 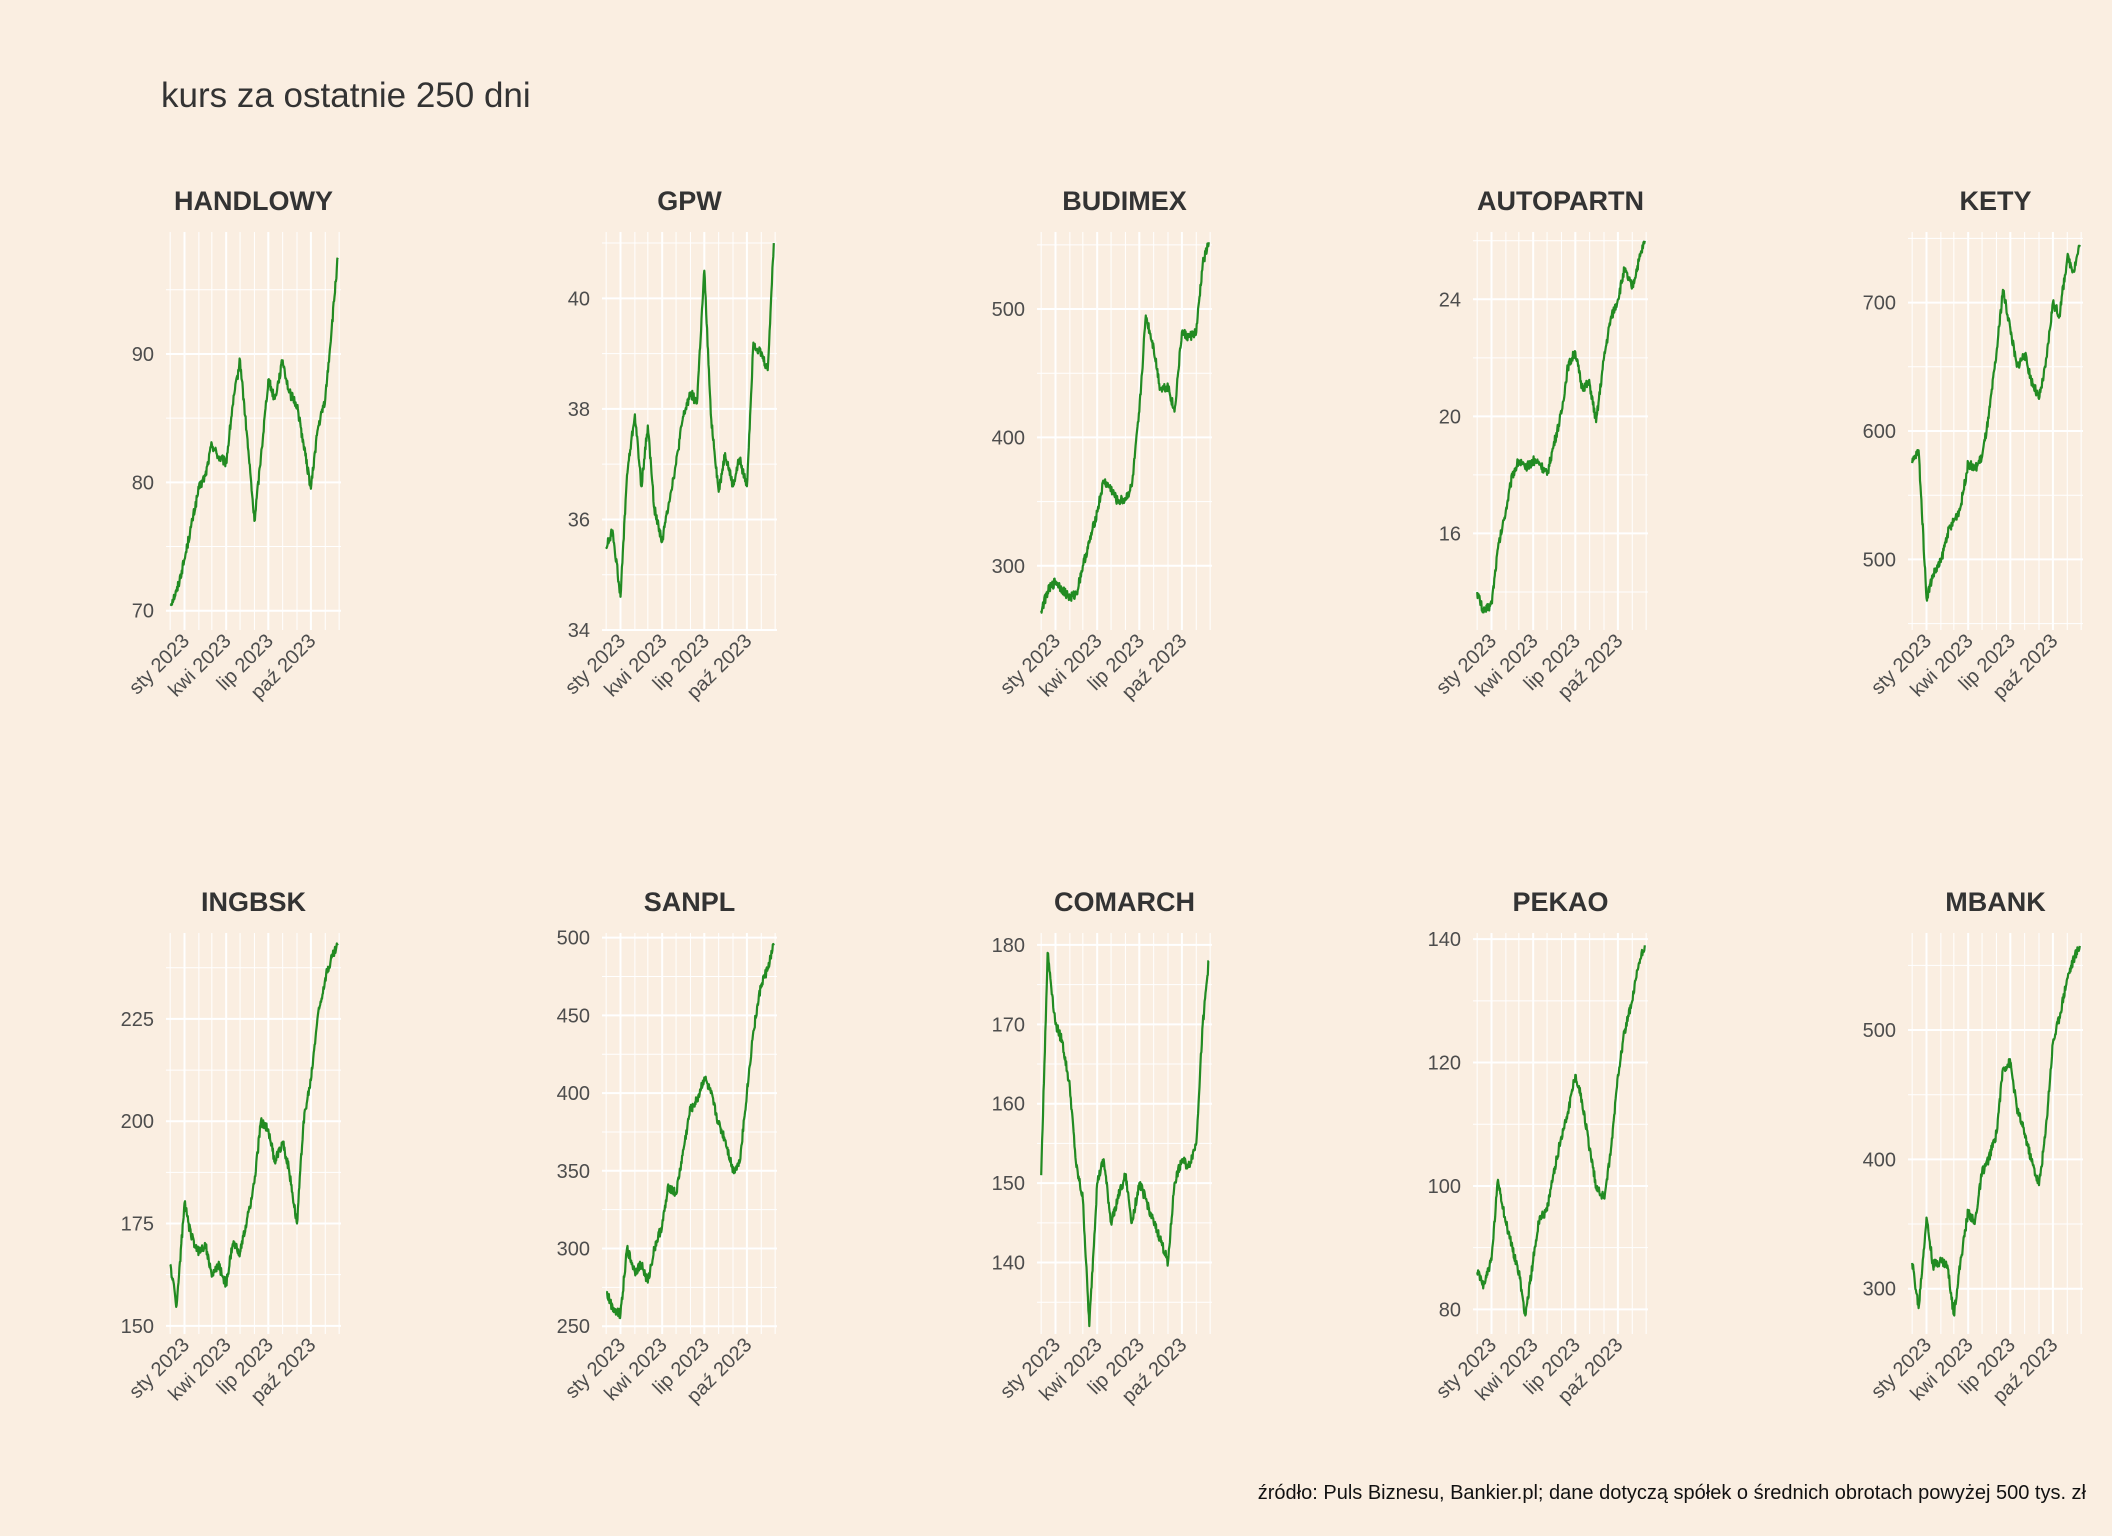 What do you see at coordinates (1124, 201) in the screenshot?
I see `panel-title: BUDIMEX` at bounding box center [1124, 201].